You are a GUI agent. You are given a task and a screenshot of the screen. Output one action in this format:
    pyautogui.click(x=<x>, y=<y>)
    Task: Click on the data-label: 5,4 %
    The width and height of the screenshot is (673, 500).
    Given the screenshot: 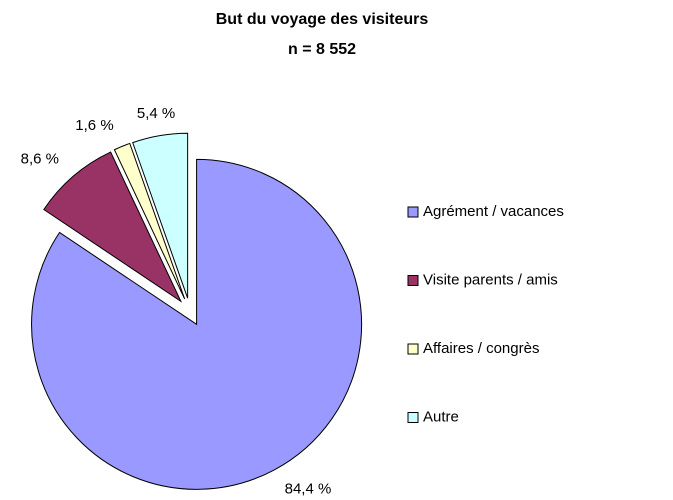 What is the action you would take?
    pyautogui.click(x=156, y=113)
    